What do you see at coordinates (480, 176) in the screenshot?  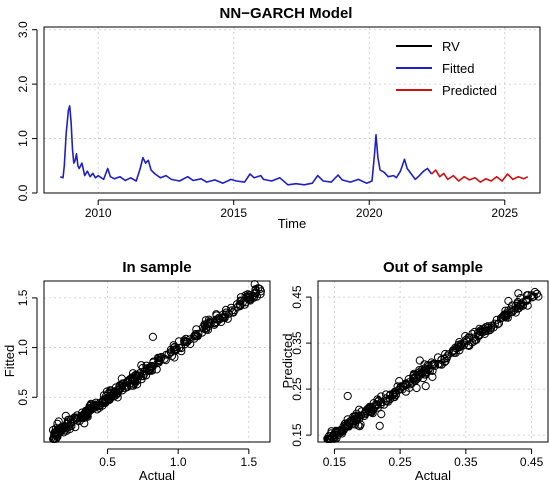 I see `series-line-predicted` at bounding box center [480, 176].